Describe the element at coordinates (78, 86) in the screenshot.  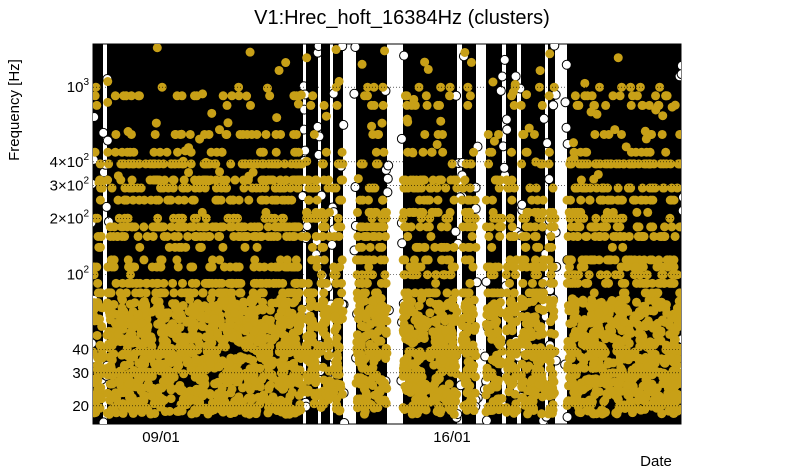
I see `y-tick-label: 103` at that location.